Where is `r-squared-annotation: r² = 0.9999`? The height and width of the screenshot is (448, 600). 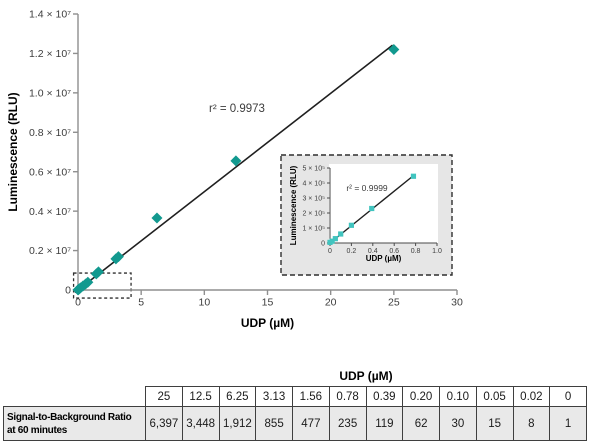 r-squared-annotation: r² = 0.9999 is located at coordinates (367, 188).